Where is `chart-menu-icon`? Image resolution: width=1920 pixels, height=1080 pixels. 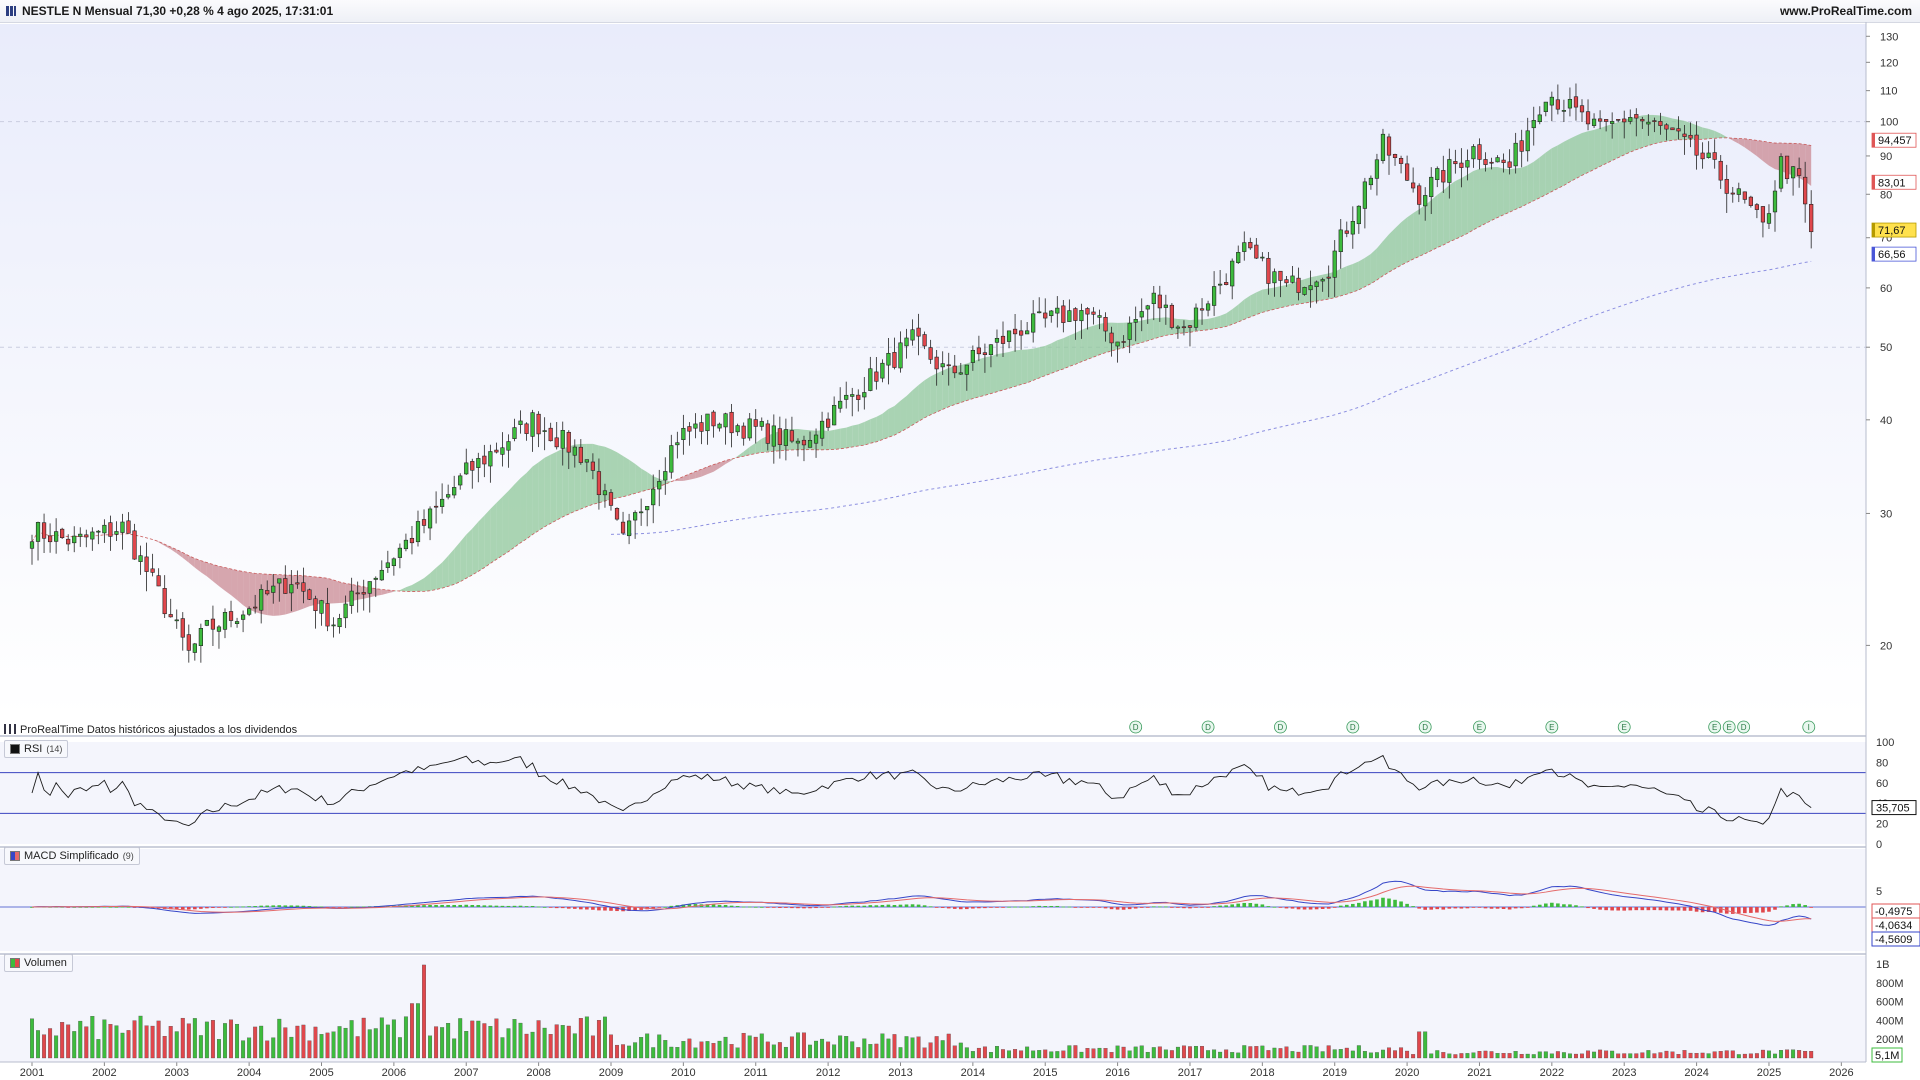
chart-menu-icon is located at coordinates (11, 11).